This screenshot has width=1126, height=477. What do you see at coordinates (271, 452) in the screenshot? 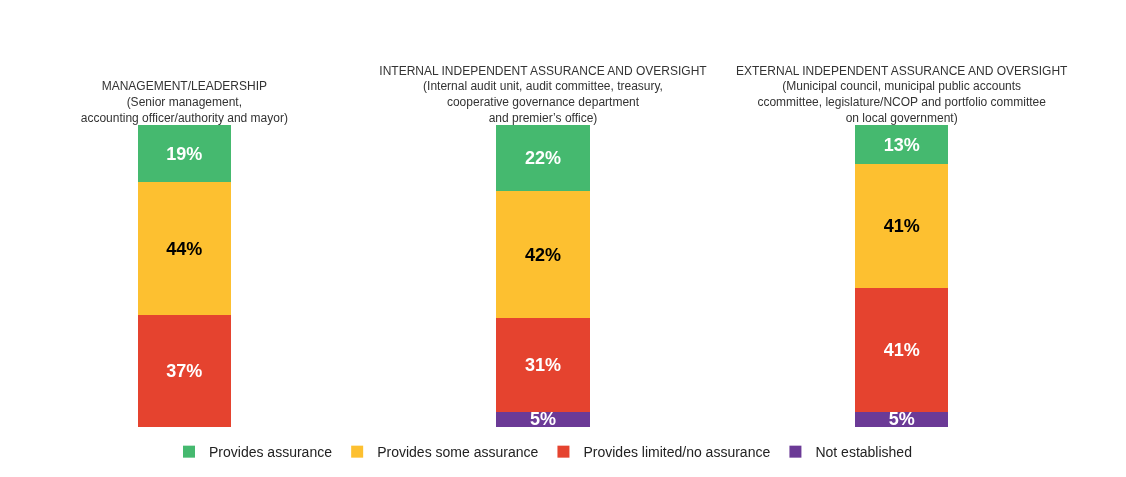
I see `legend-label: Provides assurance` at bounding box center [271, 452].